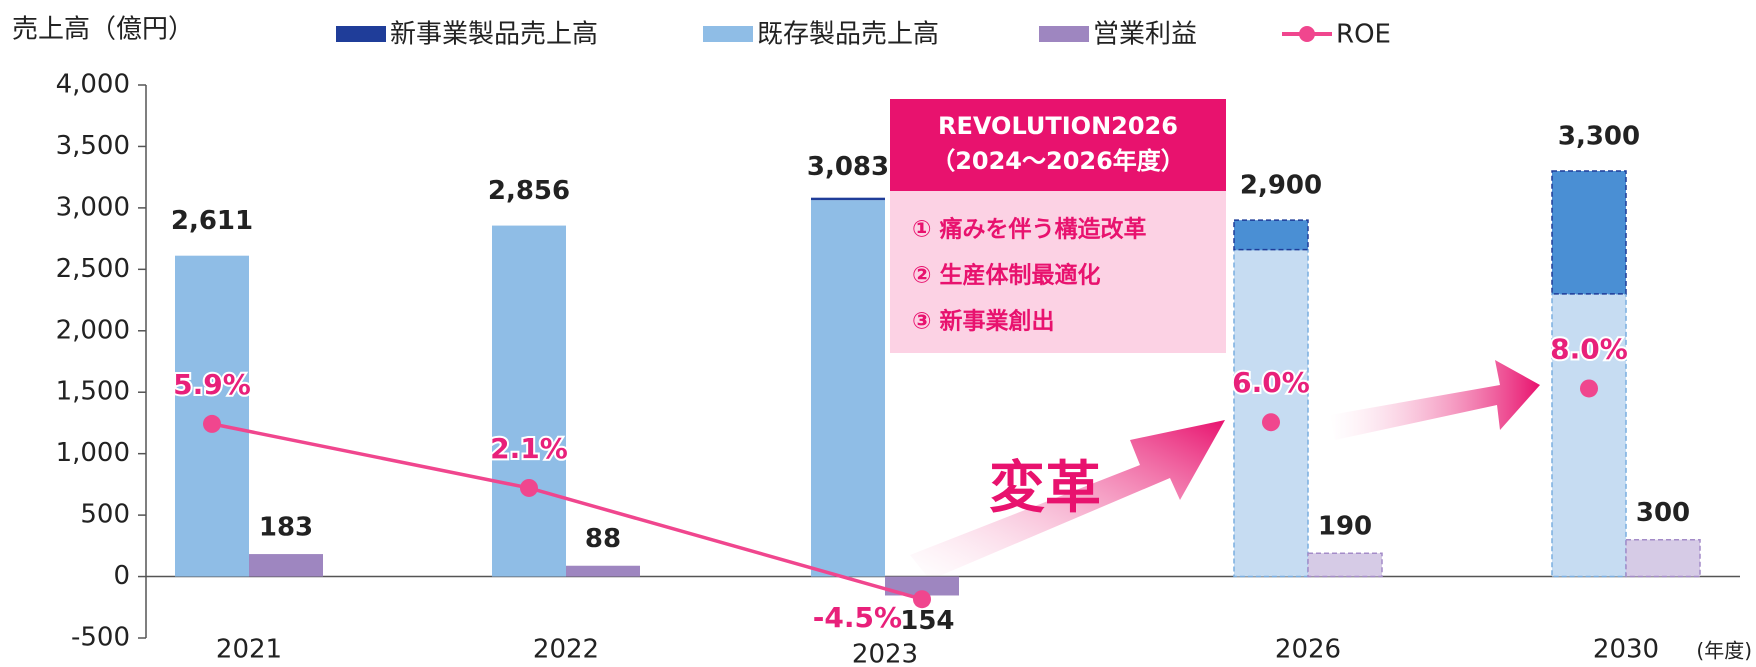 This screenshot has height=667, width=1756. Describe the element at coordinates (1281, 186) in the screenshot. I see `total-label: 2,900` at that location.